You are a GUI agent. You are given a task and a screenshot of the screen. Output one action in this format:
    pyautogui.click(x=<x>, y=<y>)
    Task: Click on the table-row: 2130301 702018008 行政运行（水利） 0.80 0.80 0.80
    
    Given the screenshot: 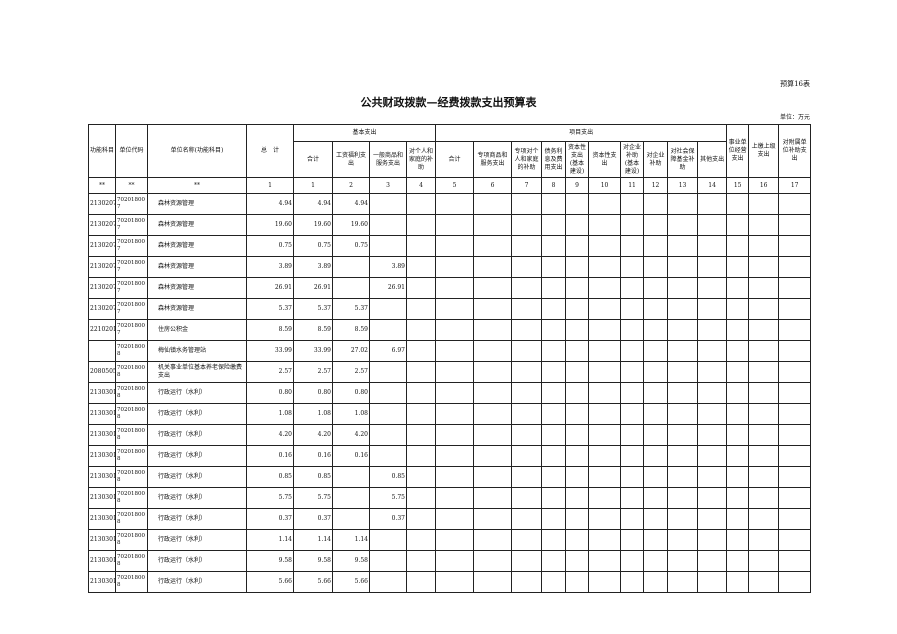 What is the action you would take?
    pyautogui.click(x=450, y=393)
    